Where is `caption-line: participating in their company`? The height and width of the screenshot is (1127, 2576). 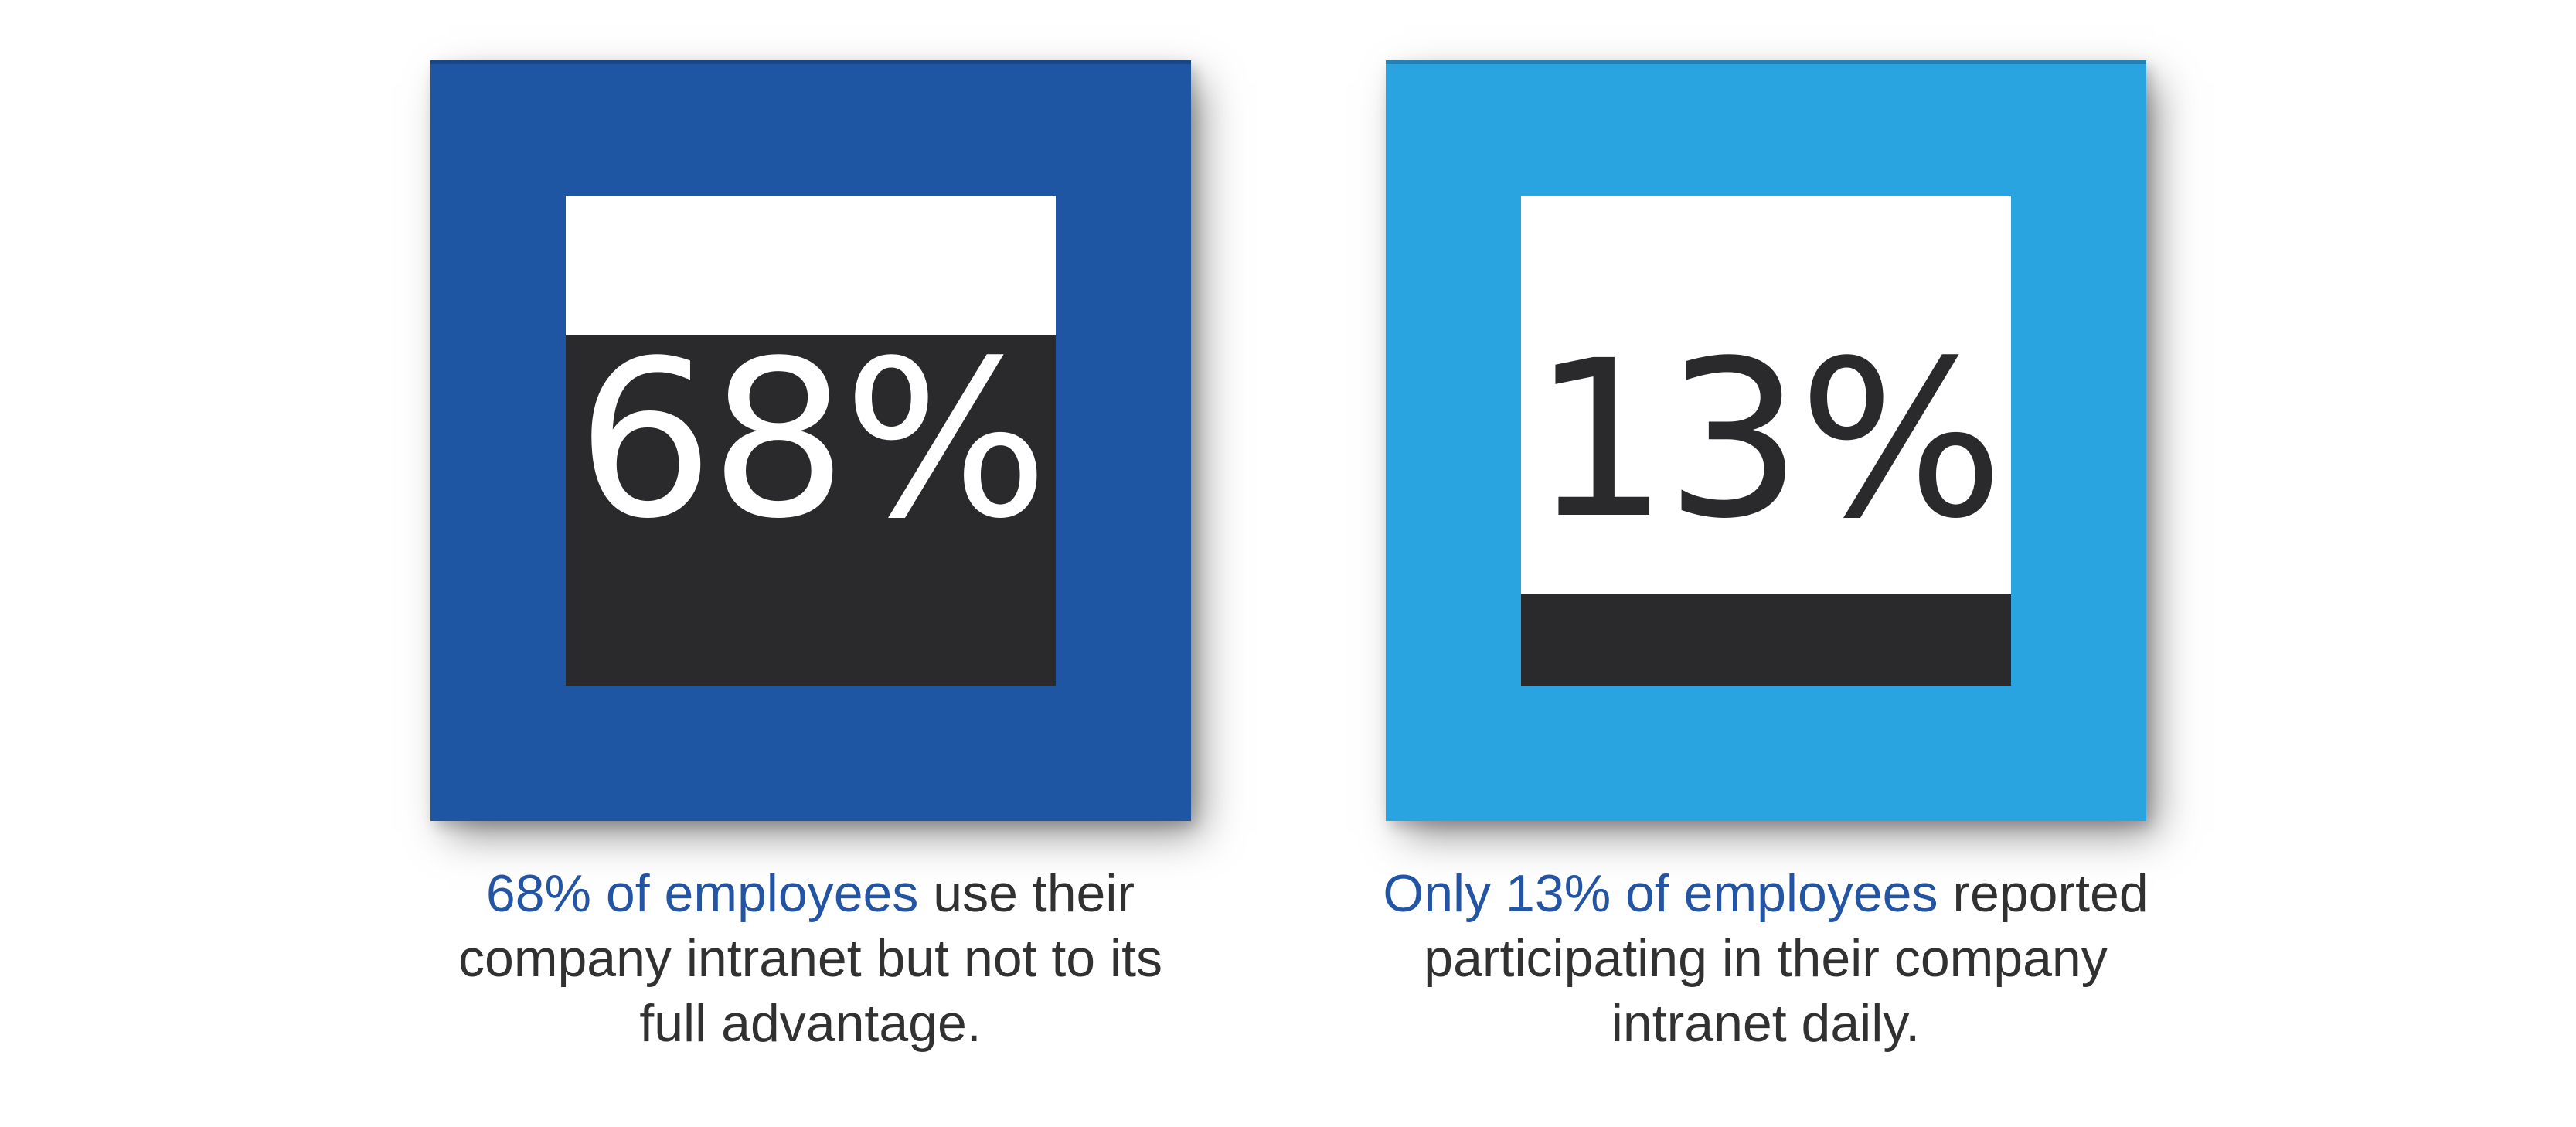
caption-line: participating in their company is located at coordinates (1766, 959).